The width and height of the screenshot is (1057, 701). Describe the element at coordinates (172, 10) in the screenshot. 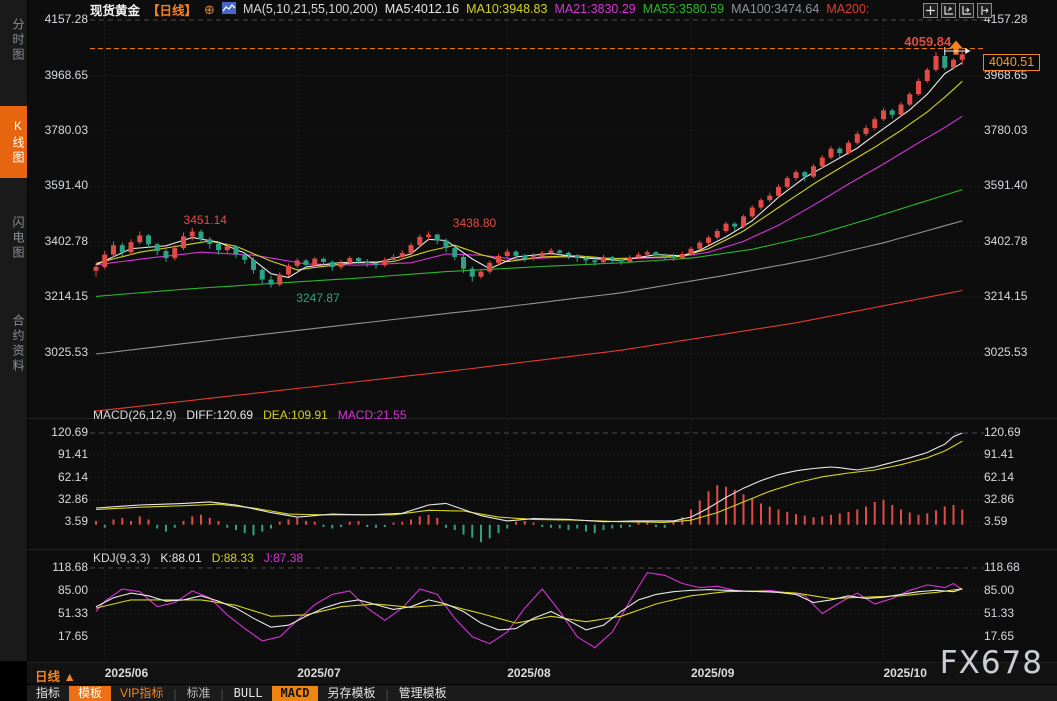

I see `period-label: 【日线】` at that location.